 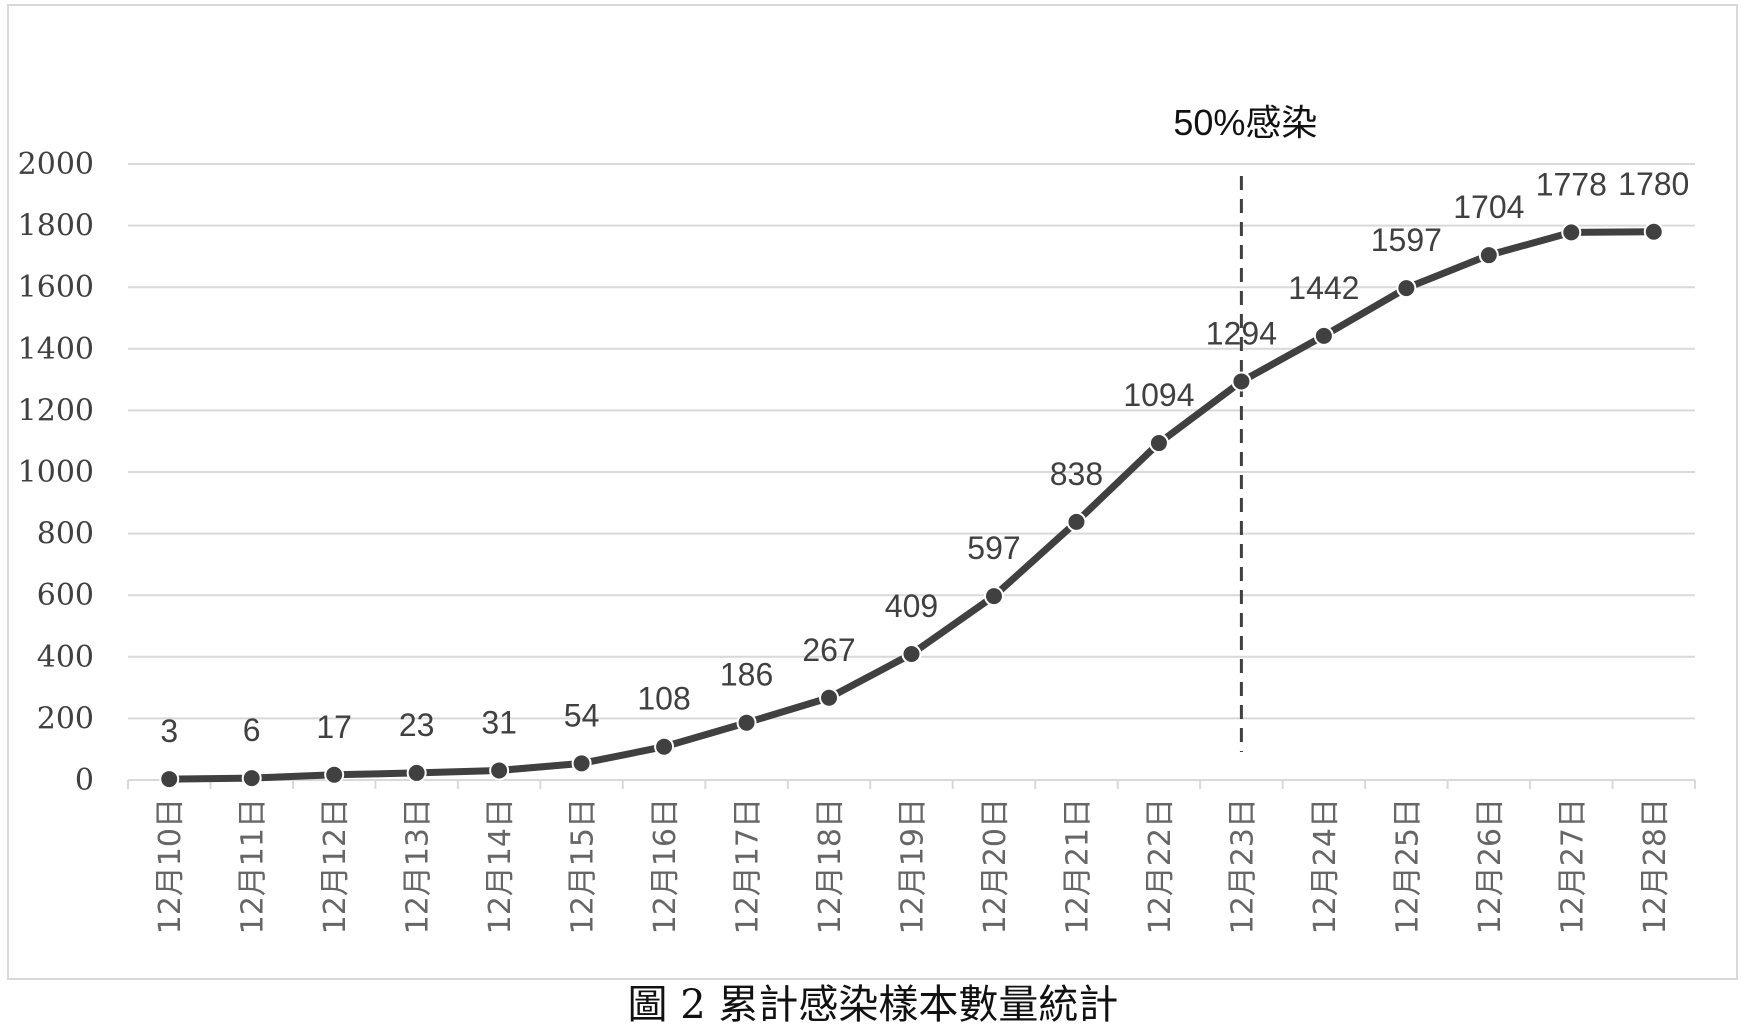 What do you see at coordinates (1242, 866) in the screenshot?
I see `x-tick-label: 12月23日` at bounding box center [1242, 866].